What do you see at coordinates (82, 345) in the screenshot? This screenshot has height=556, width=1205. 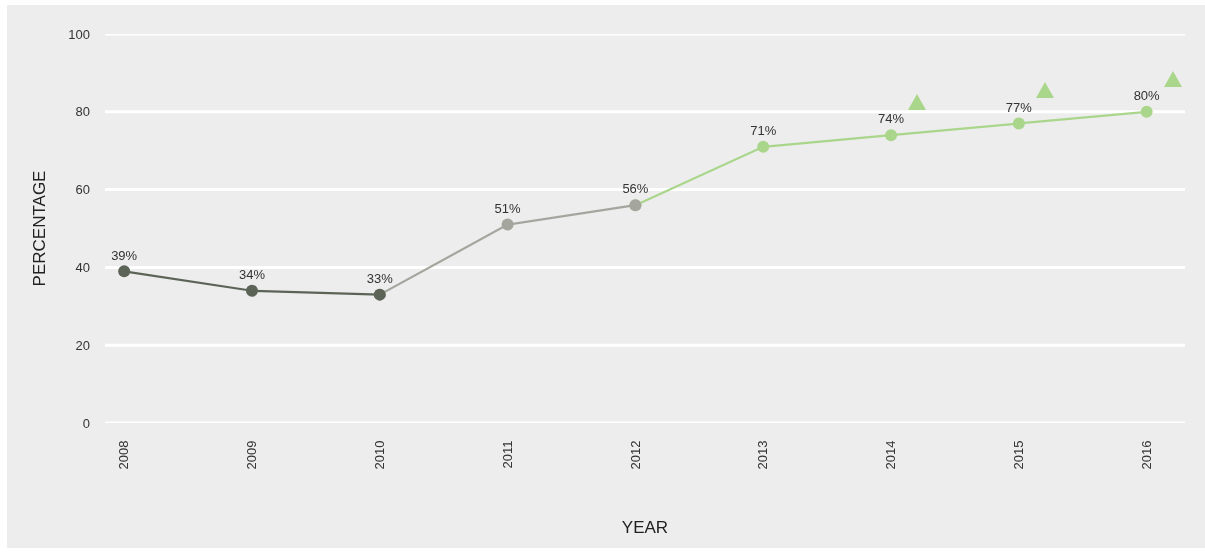 I see `y-tick-label: 20` at bounding box center [82, 345].